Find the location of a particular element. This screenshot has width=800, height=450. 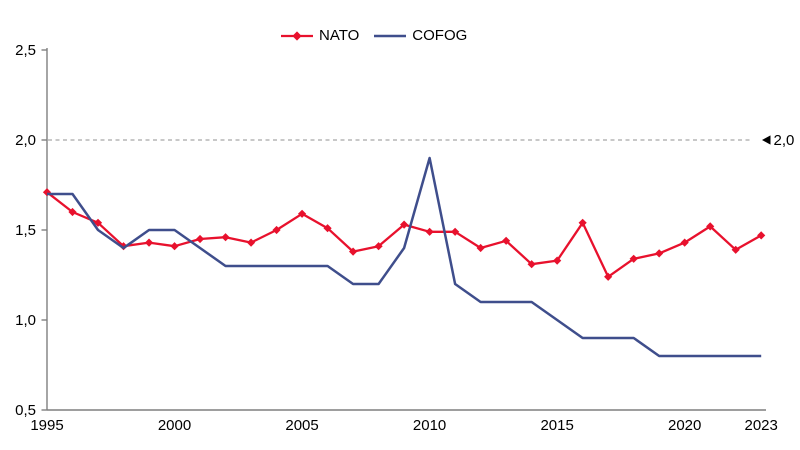

x-axis-tick-label: 1995 is located at coordinates (46, 425).